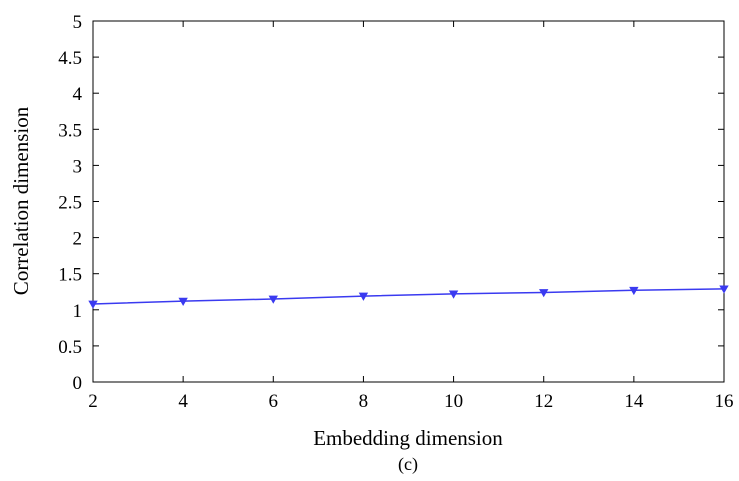 Image resolution: width=739 pixels, height=481 pixels. Describe the element at coordinates (274, 401) in the screenshot. I see `x-tick-label: 6` at that location.